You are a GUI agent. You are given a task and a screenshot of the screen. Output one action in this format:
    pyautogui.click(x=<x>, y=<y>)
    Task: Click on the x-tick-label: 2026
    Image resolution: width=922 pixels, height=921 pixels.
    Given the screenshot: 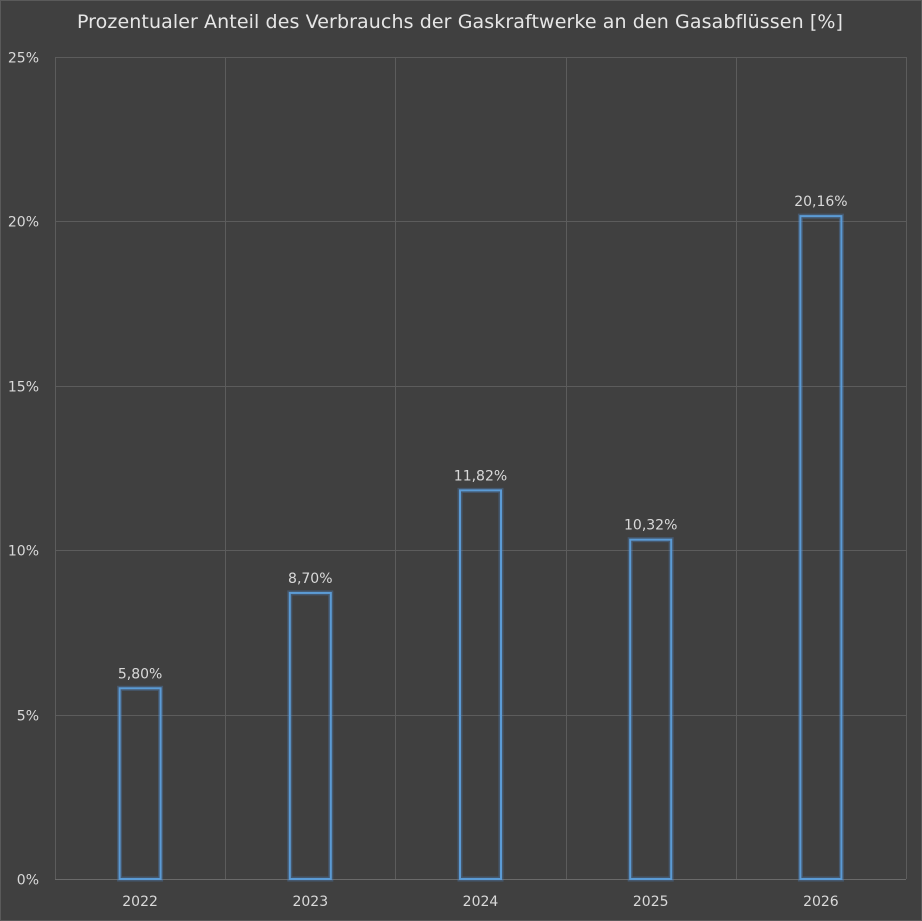 What is the action you would take?
    pyautogui.click(x=821, y=902)
    